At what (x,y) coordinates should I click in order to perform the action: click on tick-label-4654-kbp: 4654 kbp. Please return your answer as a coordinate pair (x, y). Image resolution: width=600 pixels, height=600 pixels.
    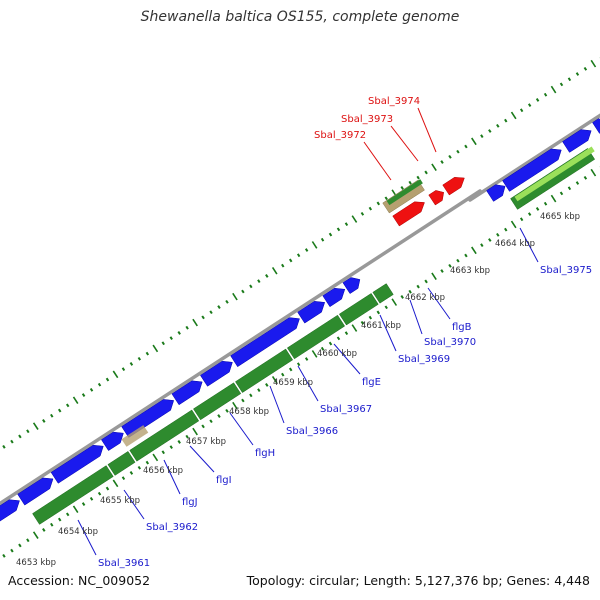
    Looking at the image, I should click on (78, 532).